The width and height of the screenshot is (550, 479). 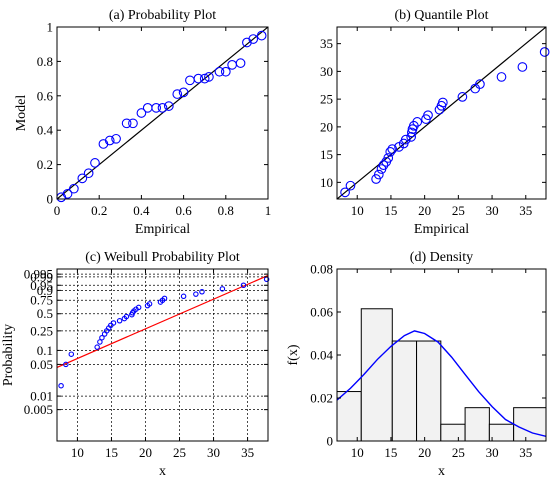 What do you see at coordinates (45, 164) in the screenshot?
I see `probability-plot-y-tick-label: 0.2` at bounding box center [45, 164].